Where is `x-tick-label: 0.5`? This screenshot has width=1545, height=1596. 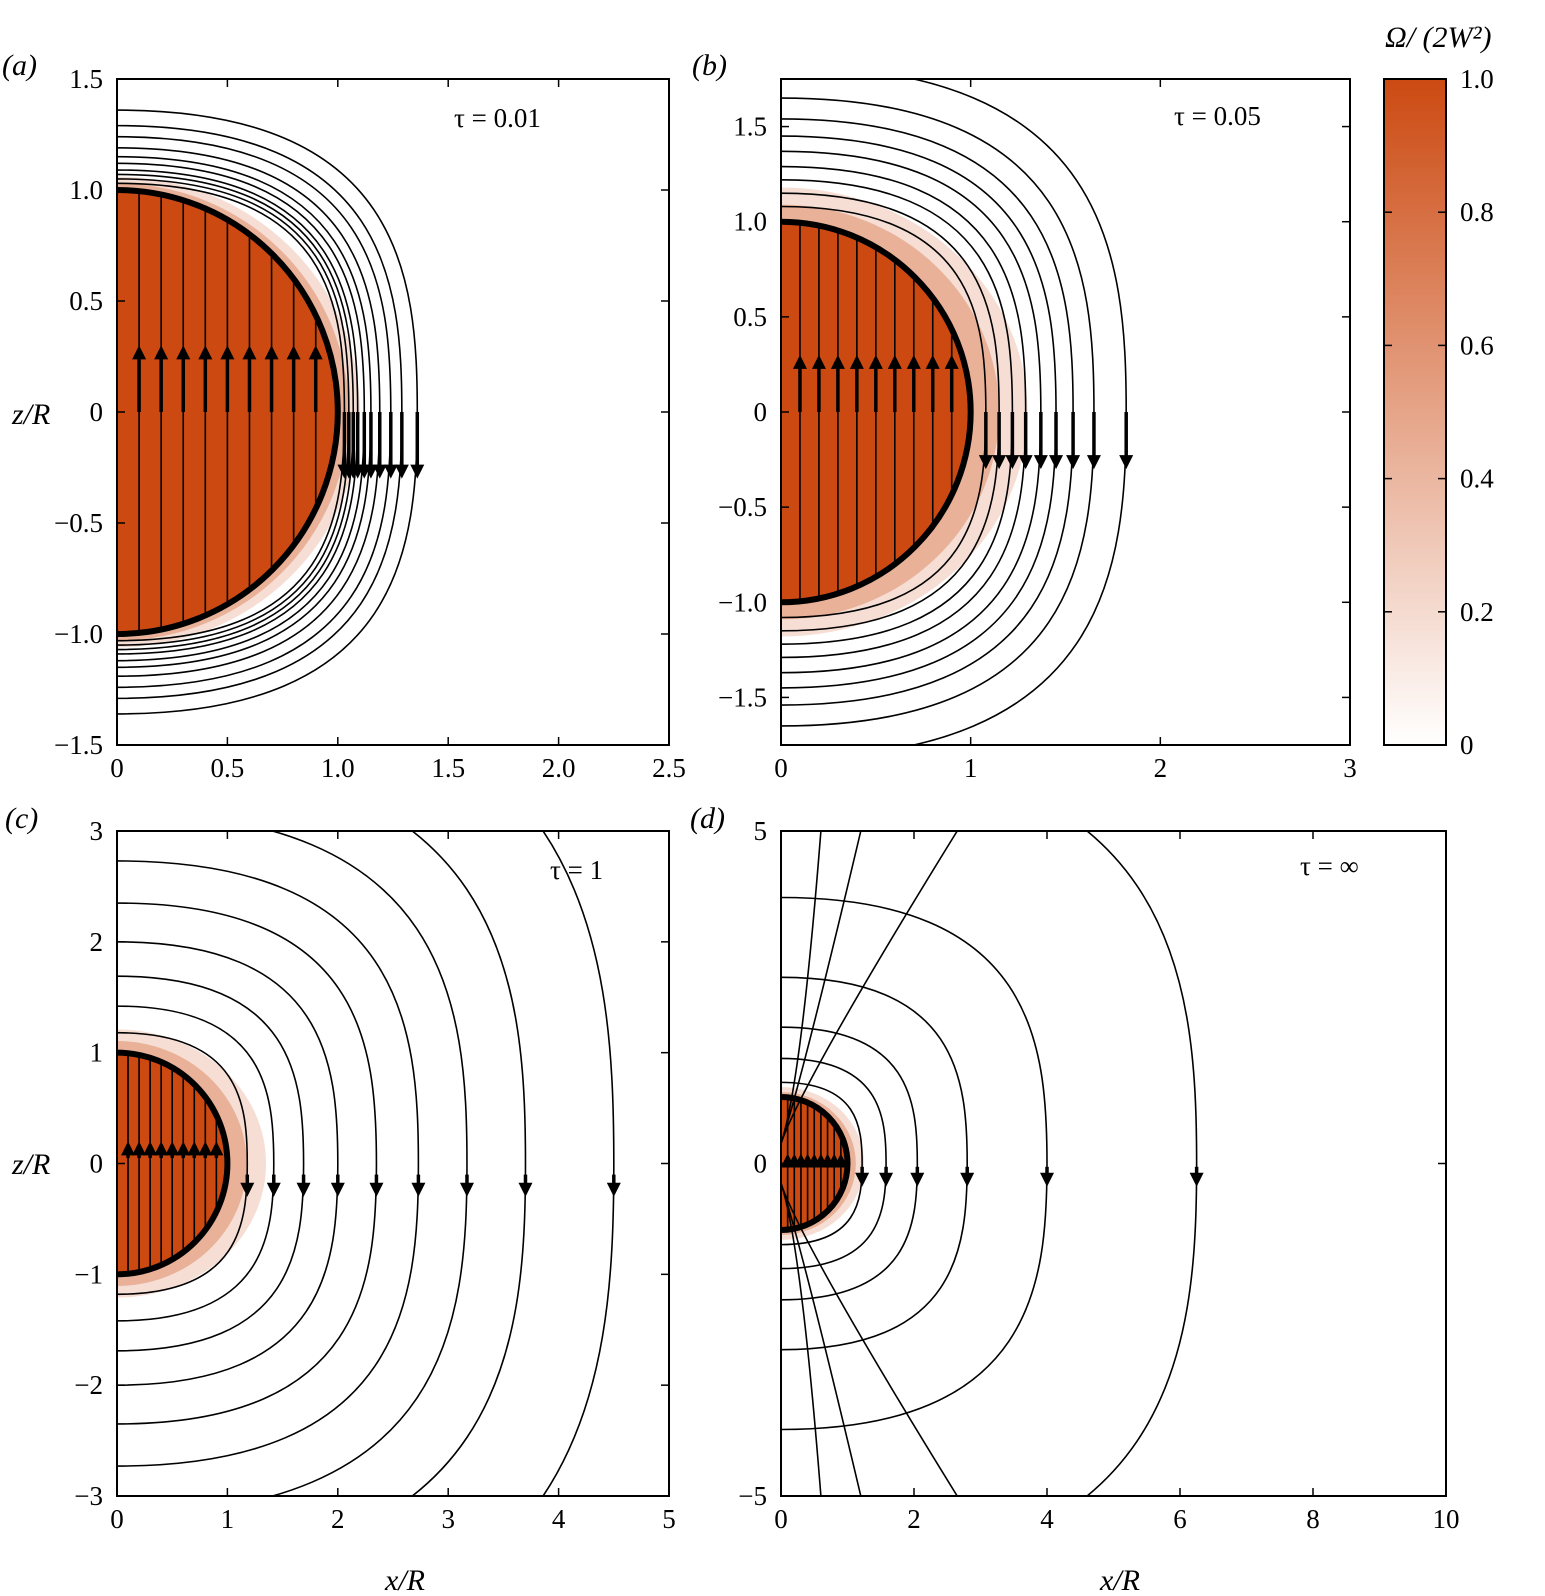 x-tick-label: 0.5 is located at coordinates (228, 768).